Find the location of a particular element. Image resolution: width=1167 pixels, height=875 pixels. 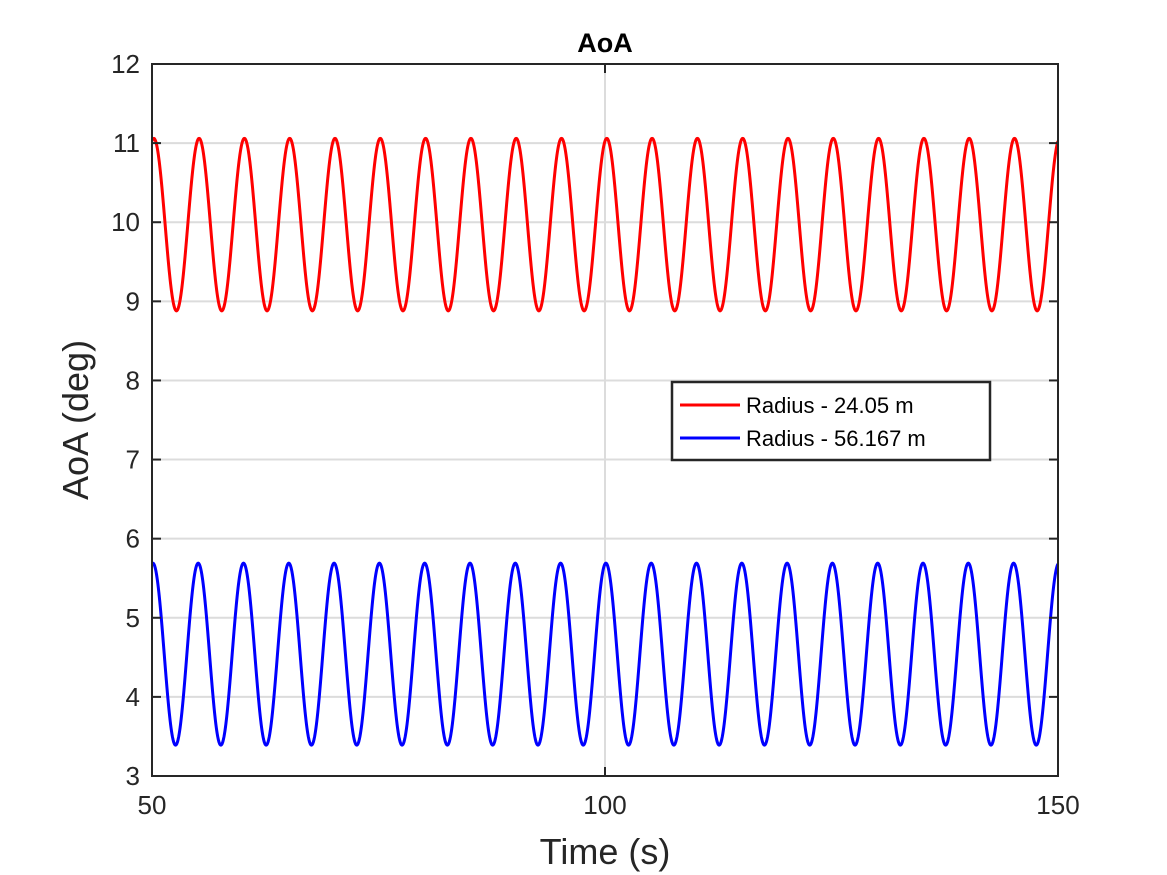

legend-label-radius-56: Radius - 56.167 m is located at coordinates (836, 438).